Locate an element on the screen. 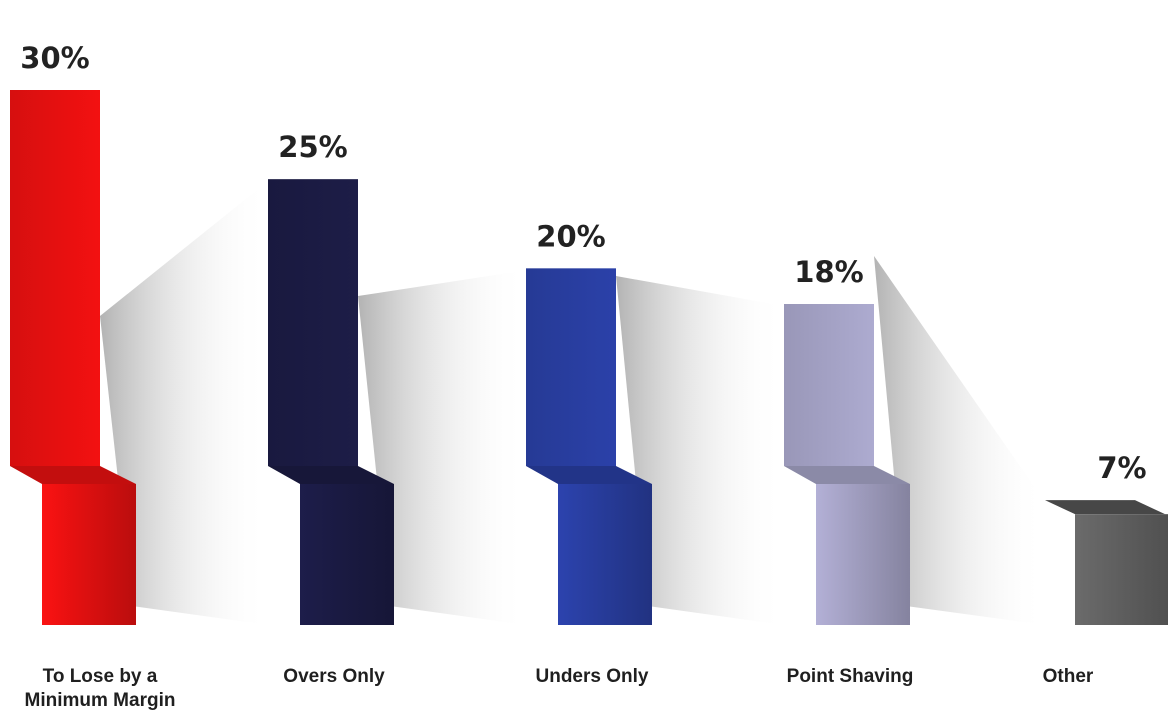 The width and height of the screenshot is (1168, 715). value-label-4: 7% is located at coordinates (1121, 468).